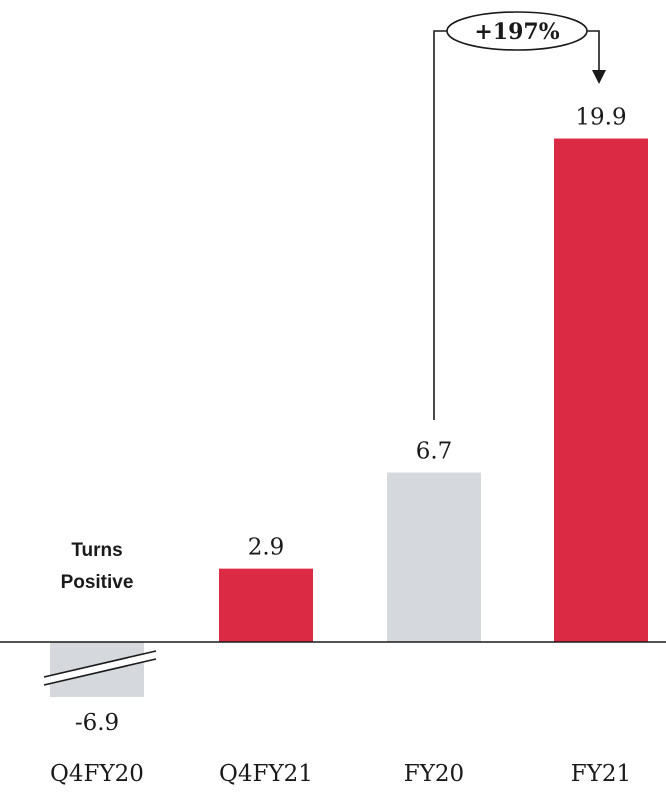 Image resolution: width=666 pixels, height=792 pixels. Describe the element at coordinates (340, 774) in the screenshot. I see `category-labels-group: Q4FY20 Q4FY21 FY20 FY21` at that location.